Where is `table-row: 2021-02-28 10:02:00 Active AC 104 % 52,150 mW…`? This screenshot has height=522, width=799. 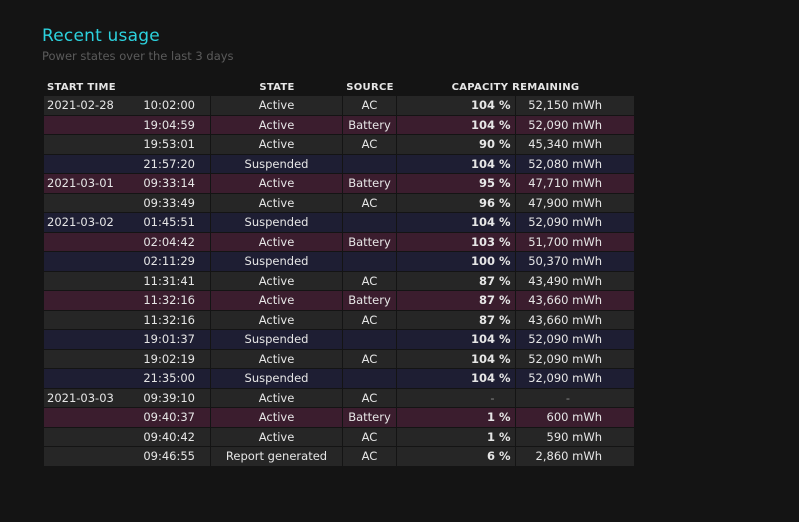 table-row: 2021-02-28 10:02:00 Active AC 104 % 52,150 mW… is located at coordinates (339, 105).